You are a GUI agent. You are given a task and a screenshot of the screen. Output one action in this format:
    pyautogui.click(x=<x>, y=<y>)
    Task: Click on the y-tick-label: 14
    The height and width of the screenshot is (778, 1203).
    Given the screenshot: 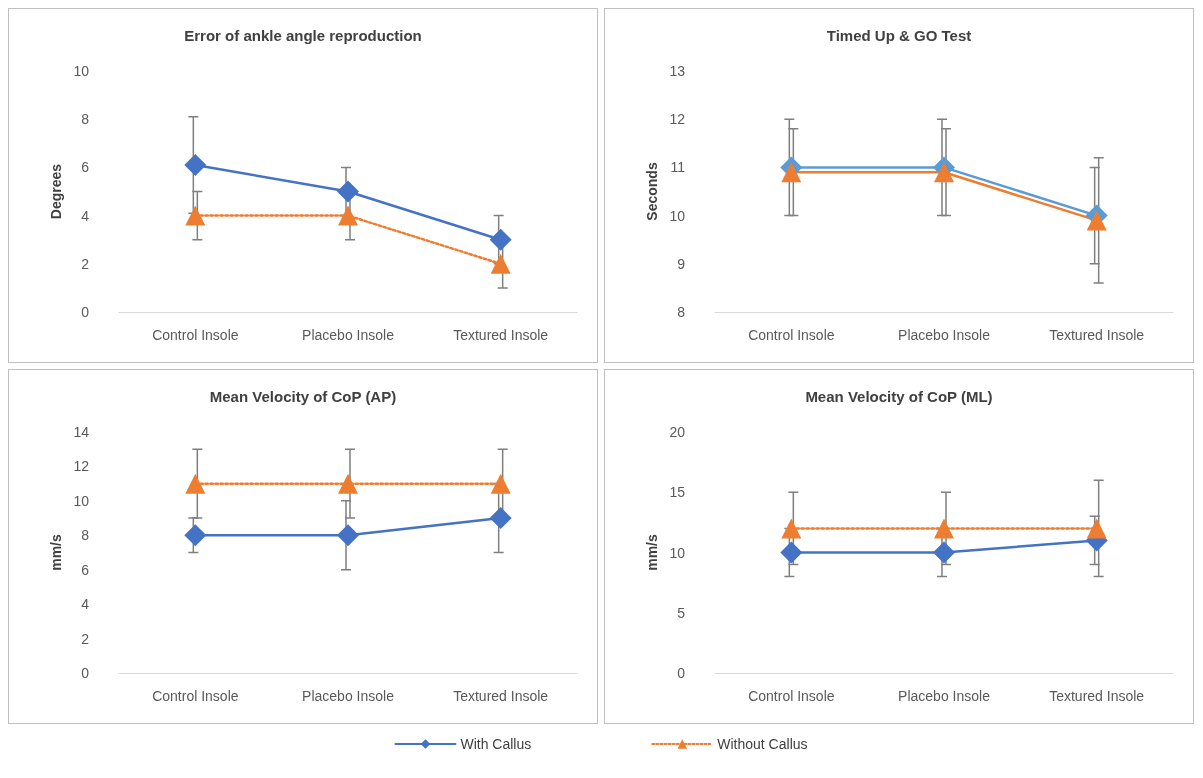 What is the action you would take?
    pyautogui.click(x=81, y=432)
    